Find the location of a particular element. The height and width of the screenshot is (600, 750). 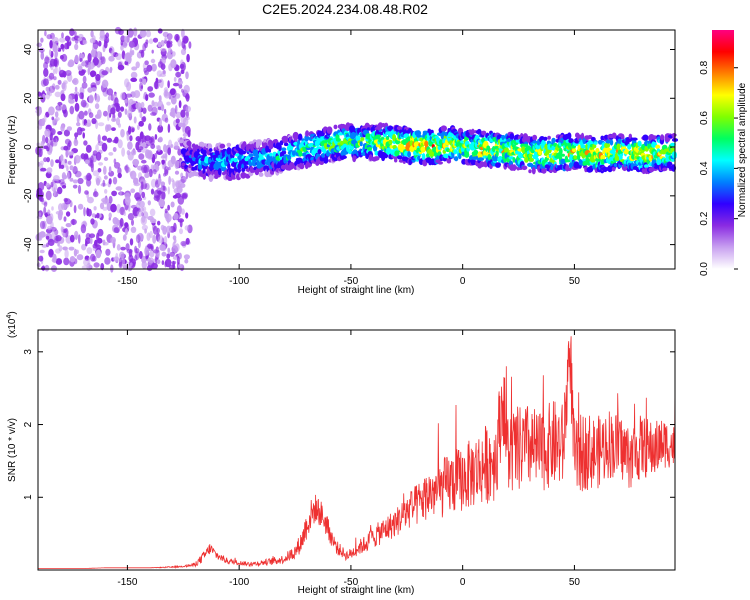

x-tick-label: -100 is located at coordinates (239, 582).